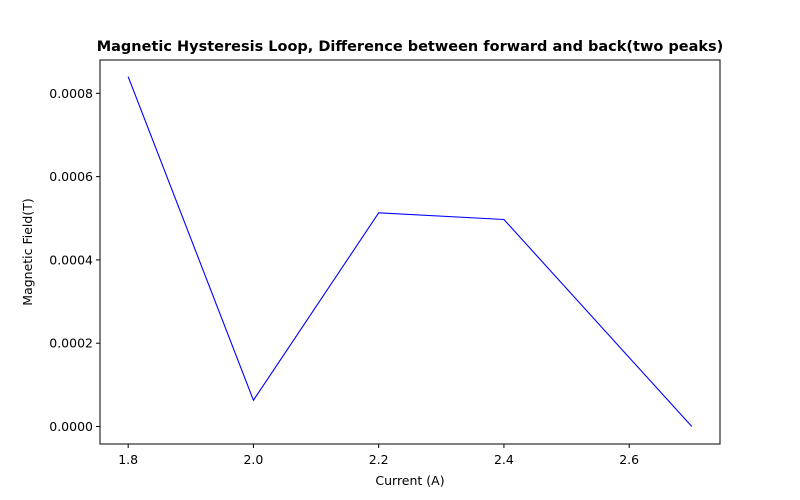 The image size is (800, 500). Describe the element at coordinates (71, 93) in the screenshot. I see `y-tick-label: 0.0008` at that location.